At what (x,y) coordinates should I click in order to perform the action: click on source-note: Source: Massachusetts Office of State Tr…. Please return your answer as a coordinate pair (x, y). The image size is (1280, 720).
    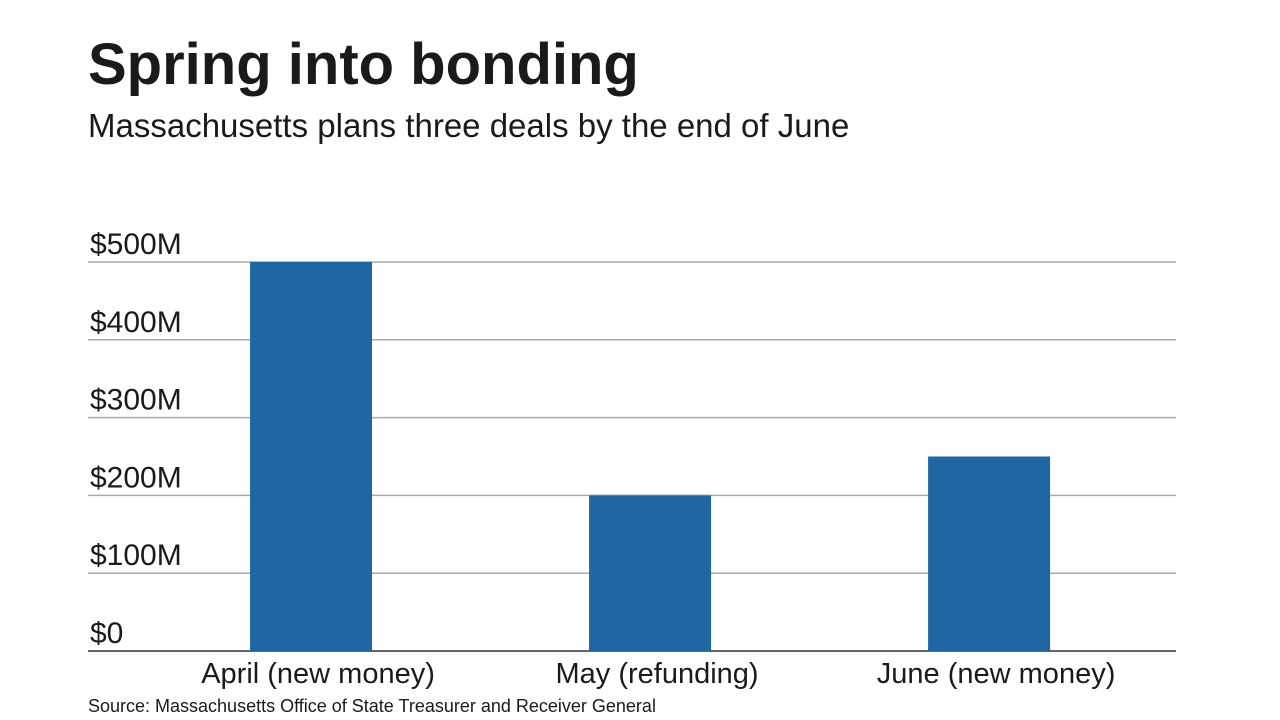
    Looking at the image, I should click on (372, 706).